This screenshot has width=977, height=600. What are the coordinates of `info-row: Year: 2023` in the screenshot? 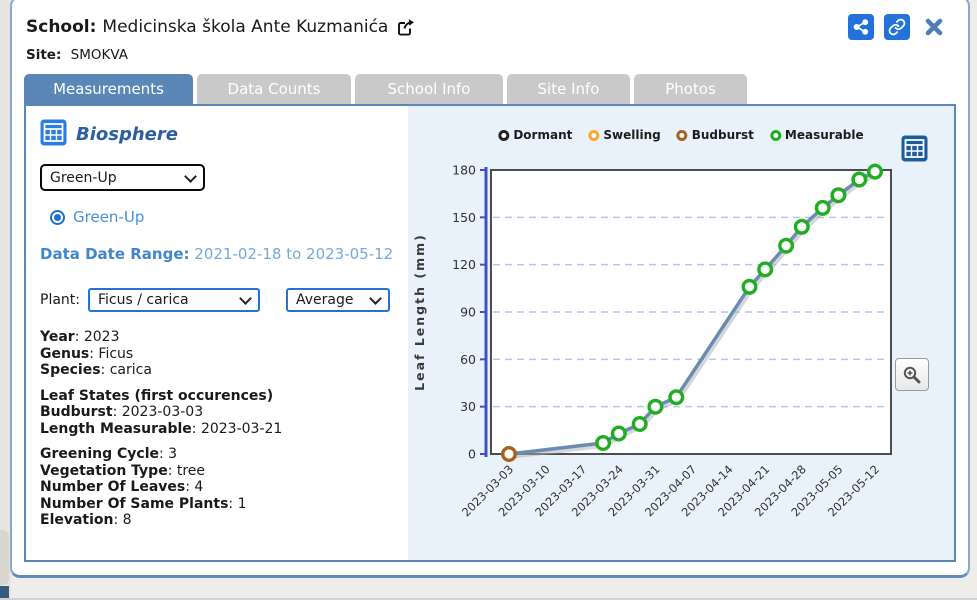 It's located at (80, 337).